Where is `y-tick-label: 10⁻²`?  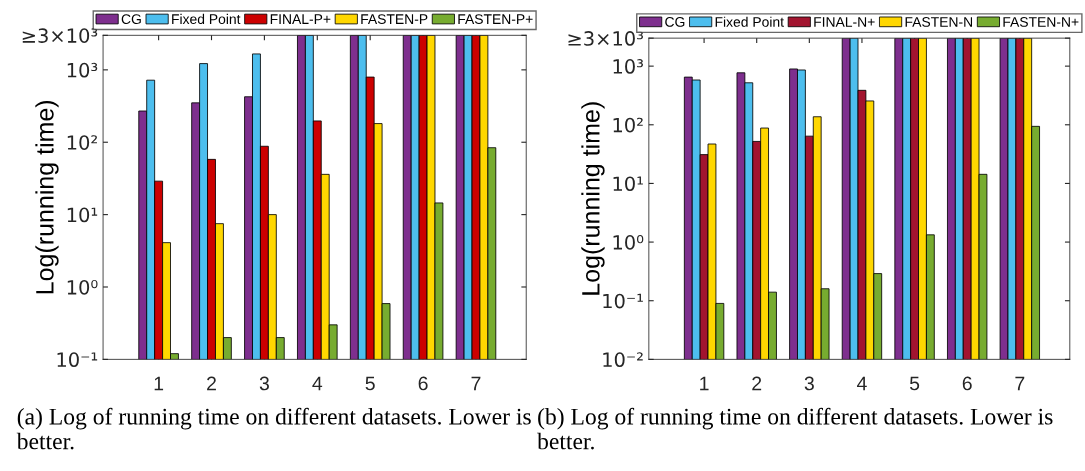 y-tick-label: 10⁻² is located at coordinates (623, 360).